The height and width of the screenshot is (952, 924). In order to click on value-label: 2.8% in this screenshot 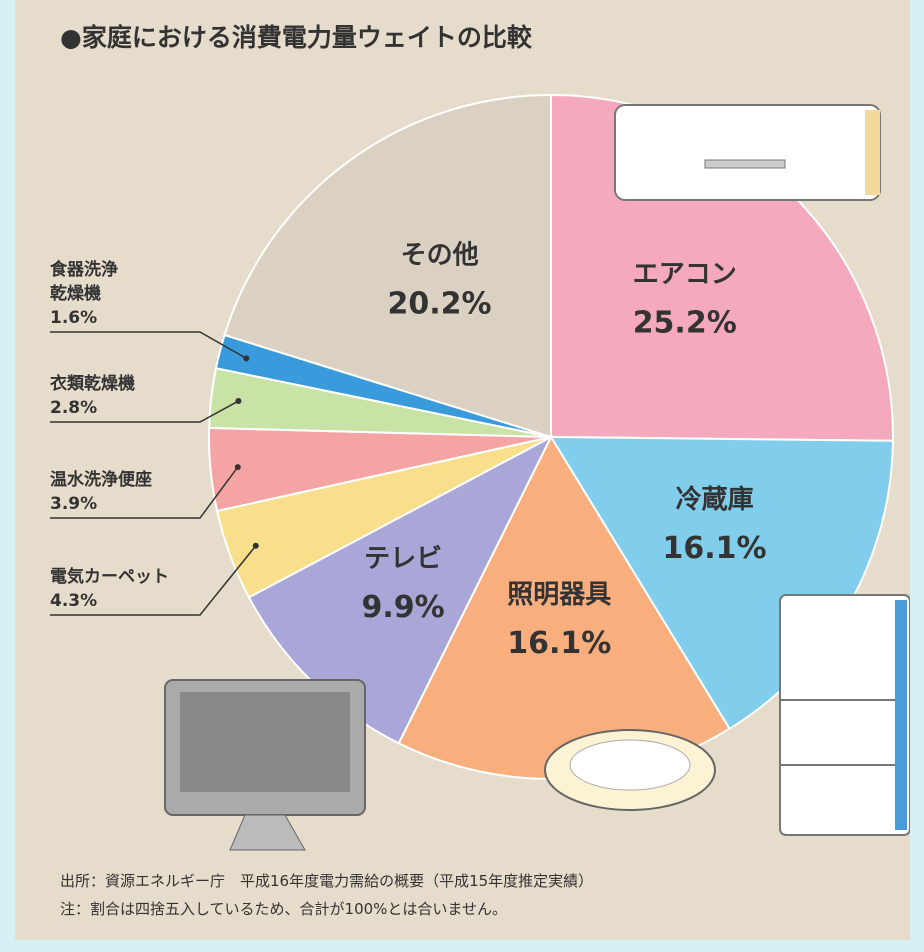, I will do `click(74, 408)`.